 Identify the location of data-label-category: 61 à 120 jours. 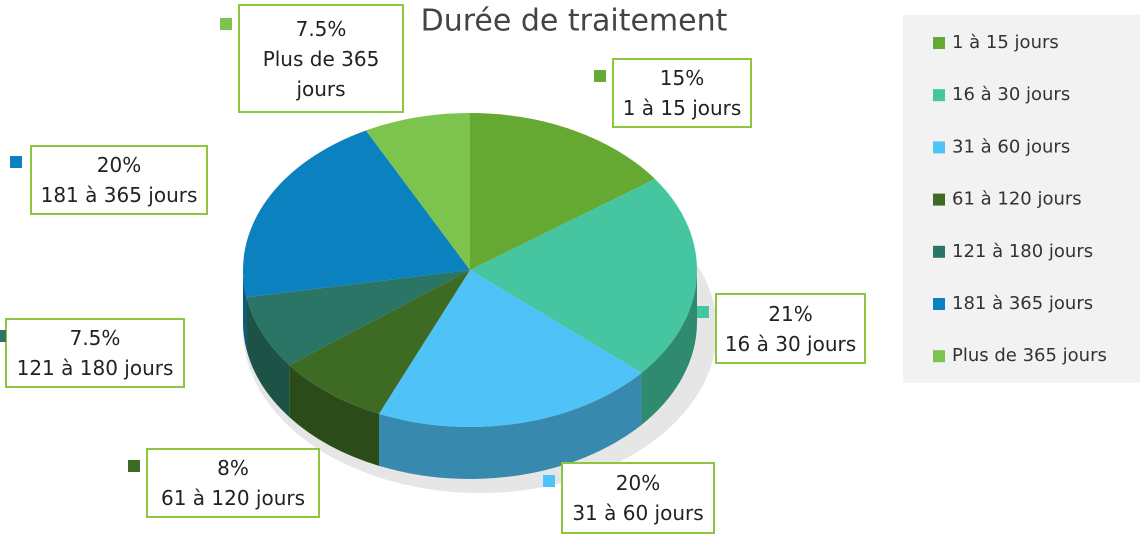
(233, 498).